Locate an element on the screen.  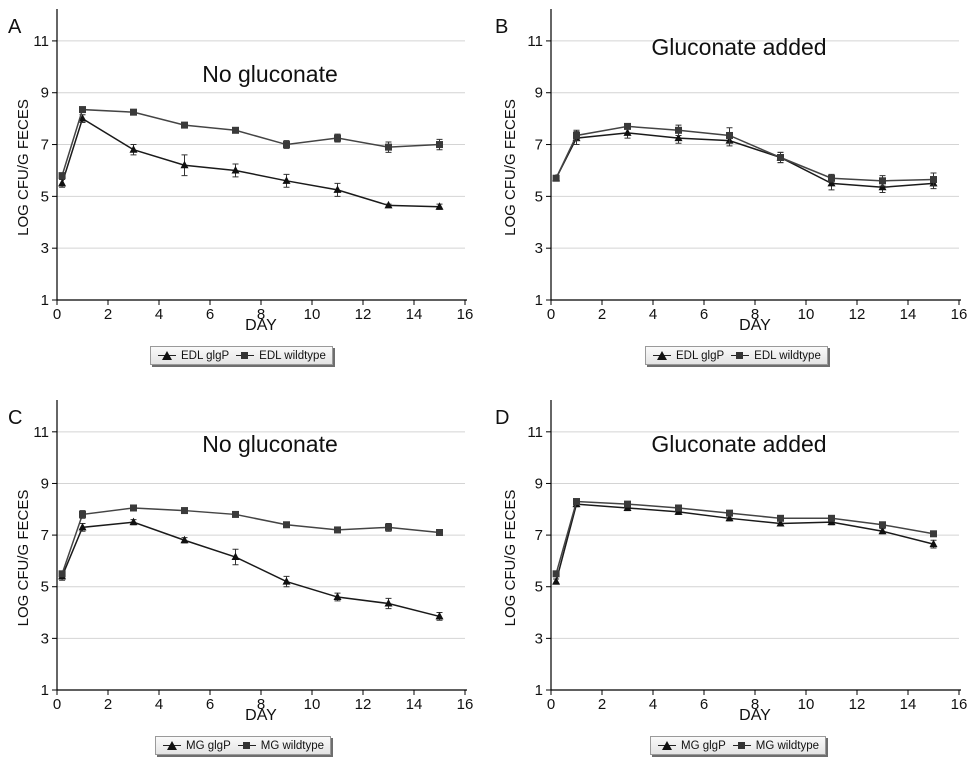
x-axis-title: DAY is located at coordinates (755, 325).